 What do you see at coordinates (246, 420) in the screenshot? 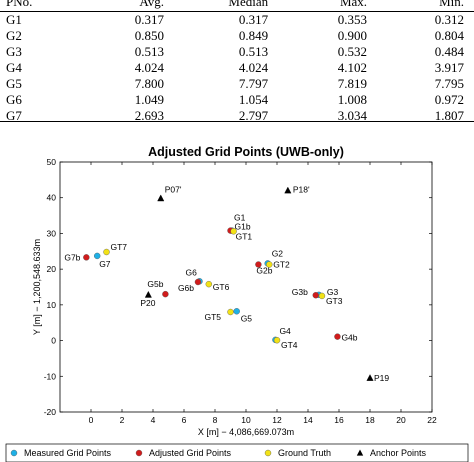
I see `x-tick-label: 10` at bounding box center [246, 420].